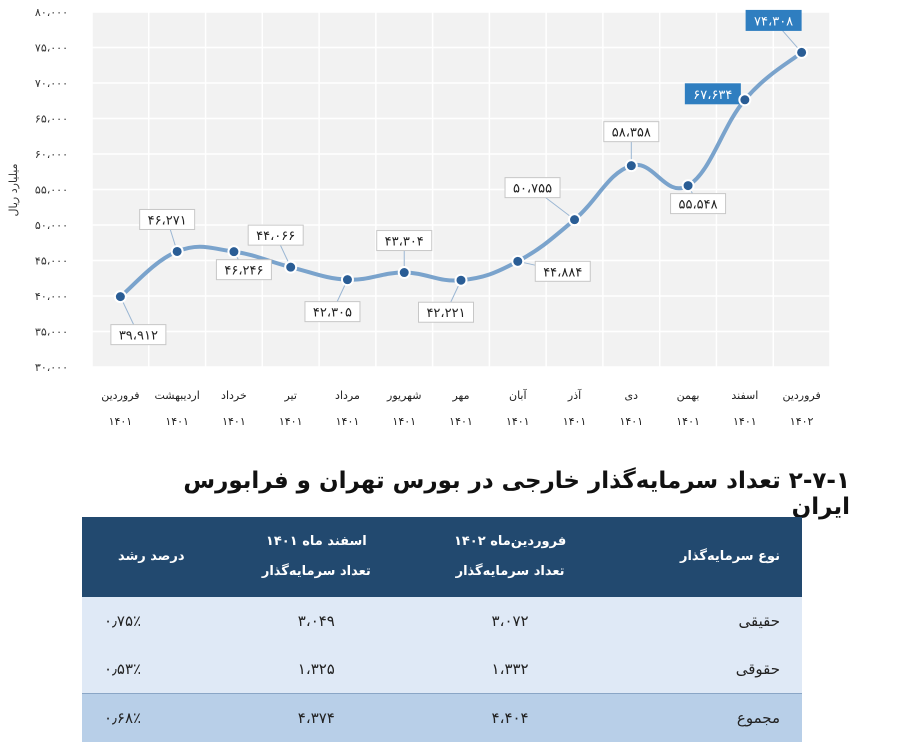  I want to click on data-label: ۴۴،۰۶۶, so click(275, 236).